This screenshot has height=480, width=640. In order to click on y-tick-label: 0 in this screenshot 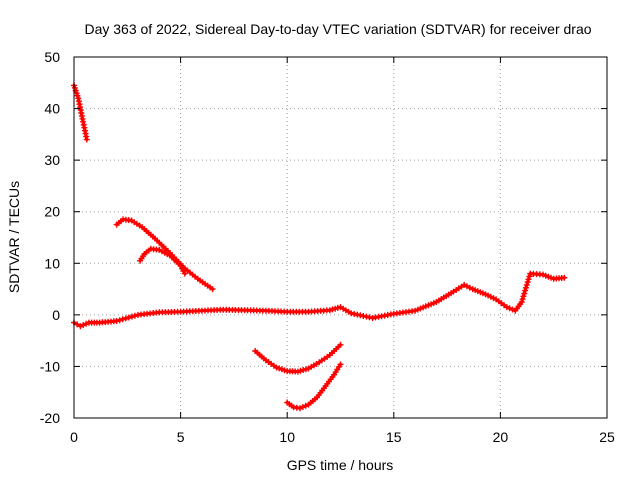, I will do `click(56, 315)`.